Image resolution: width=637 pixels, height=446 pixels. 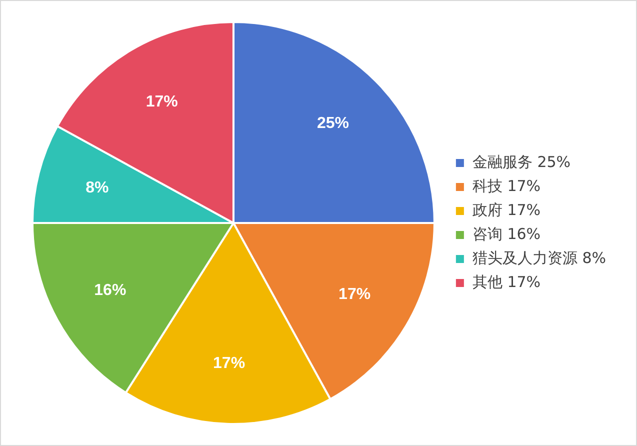 What do you see at coordinates (506, 185) in the screenshot?
I see `legend-label: 科技 17%` at bounding box center [506, 185].